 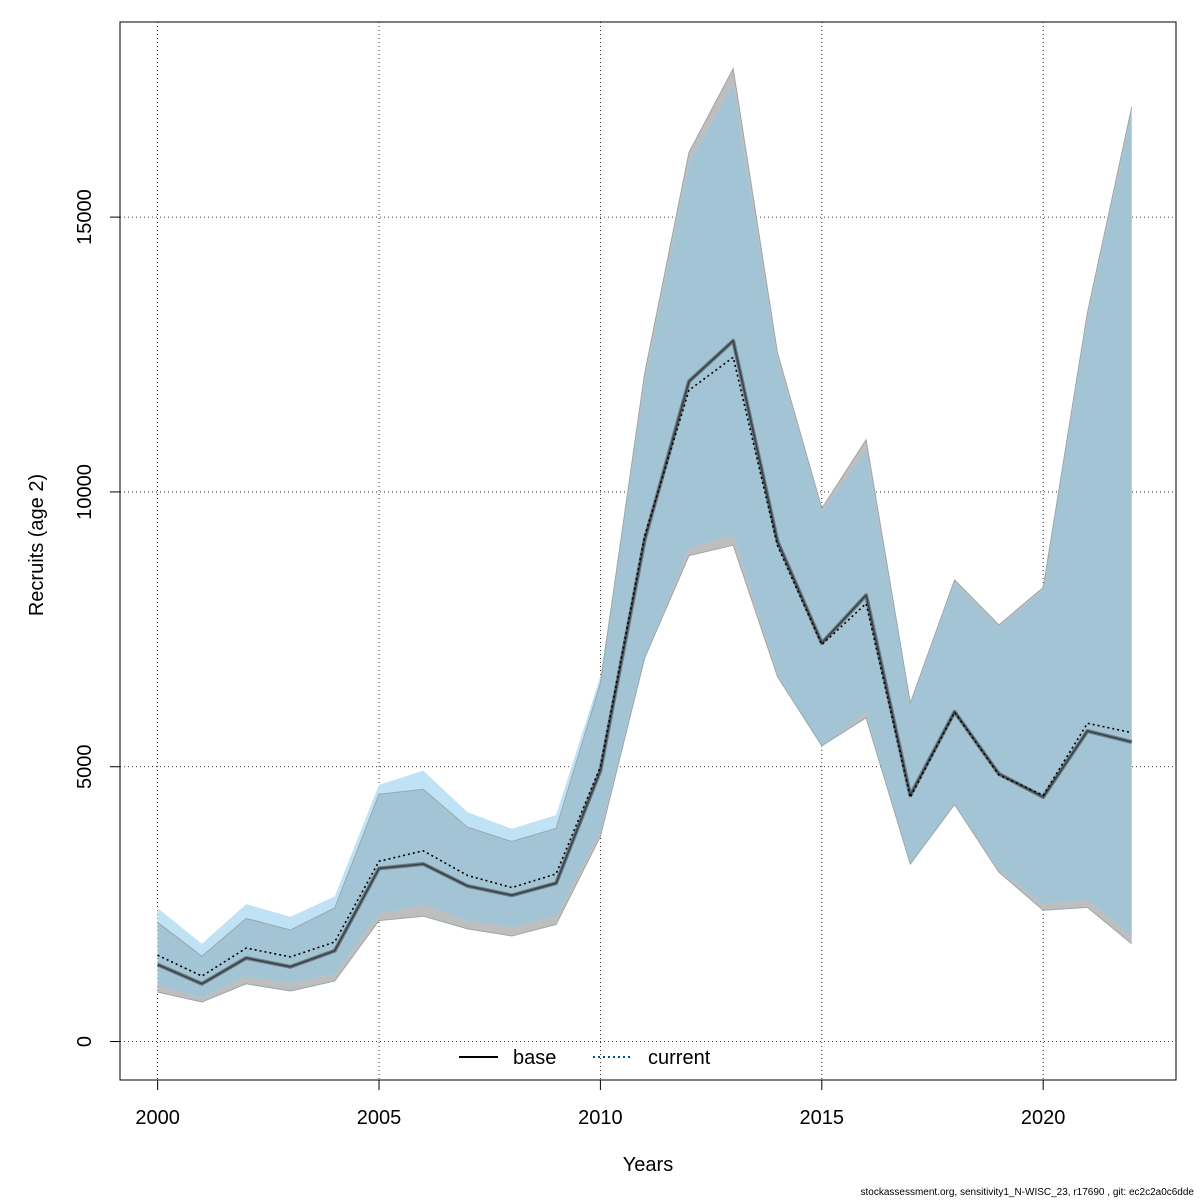 I want to click on y-tick-label-0: 0, so click(x=85, y=1041).